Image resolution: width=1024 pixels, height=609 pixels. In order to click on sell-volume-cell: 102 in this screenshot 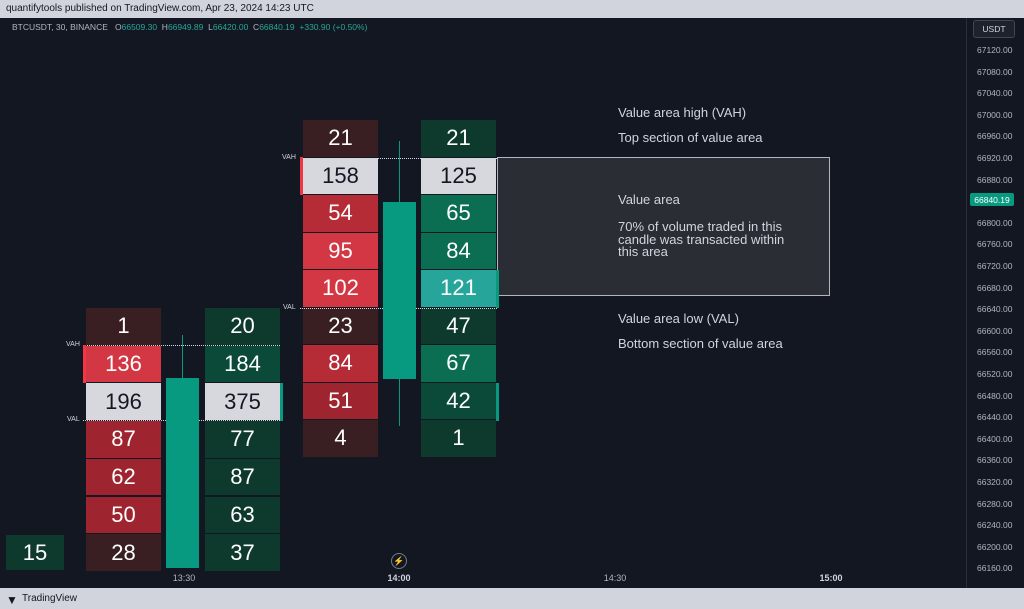, I will do `click(340, 289)`.